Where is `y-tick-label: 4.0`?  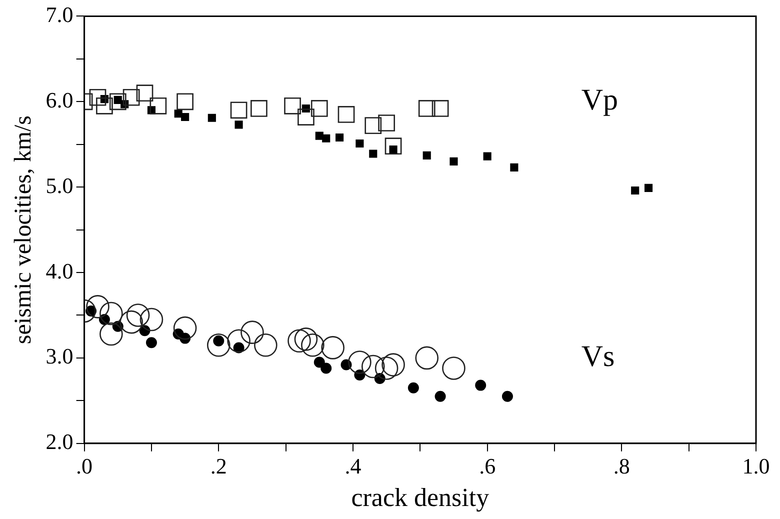
y-tick-label: 4.0 is located at coordinates (60, 271).